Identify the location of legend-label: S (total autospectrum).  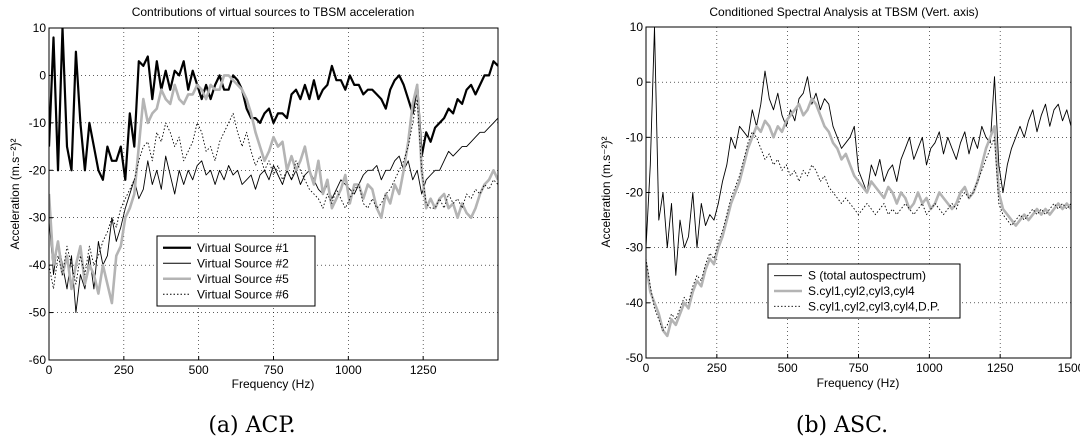
(867, 276).